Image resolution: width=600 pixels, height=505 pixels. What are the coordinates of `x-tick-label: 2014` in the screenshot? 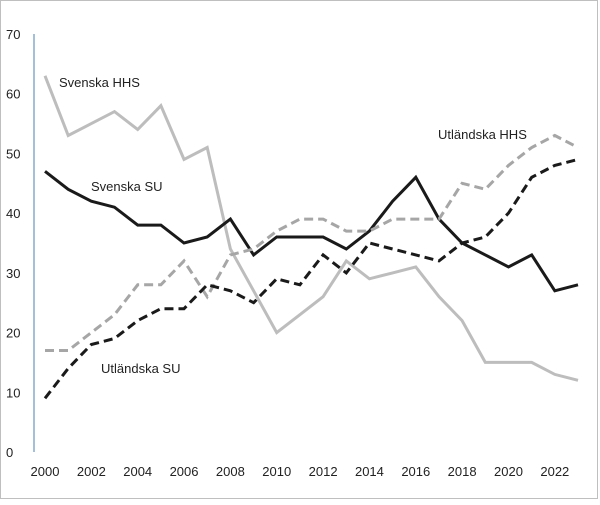 It's located at (369, 471).